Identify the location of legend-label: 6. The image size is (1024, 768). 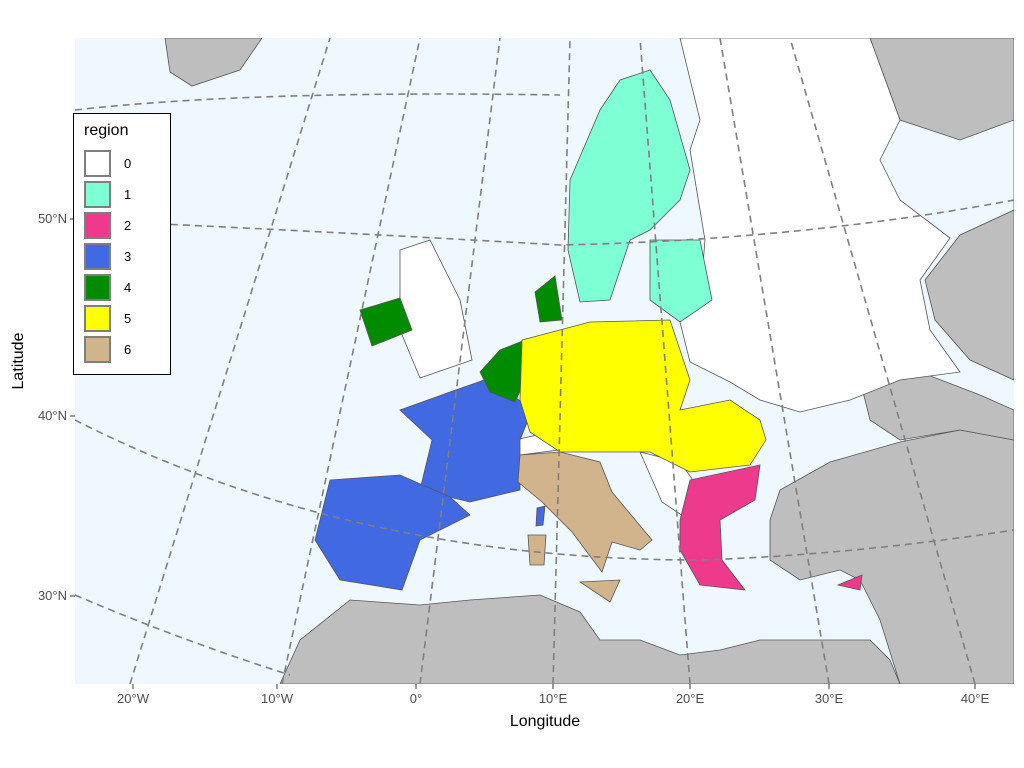
(128, 349).